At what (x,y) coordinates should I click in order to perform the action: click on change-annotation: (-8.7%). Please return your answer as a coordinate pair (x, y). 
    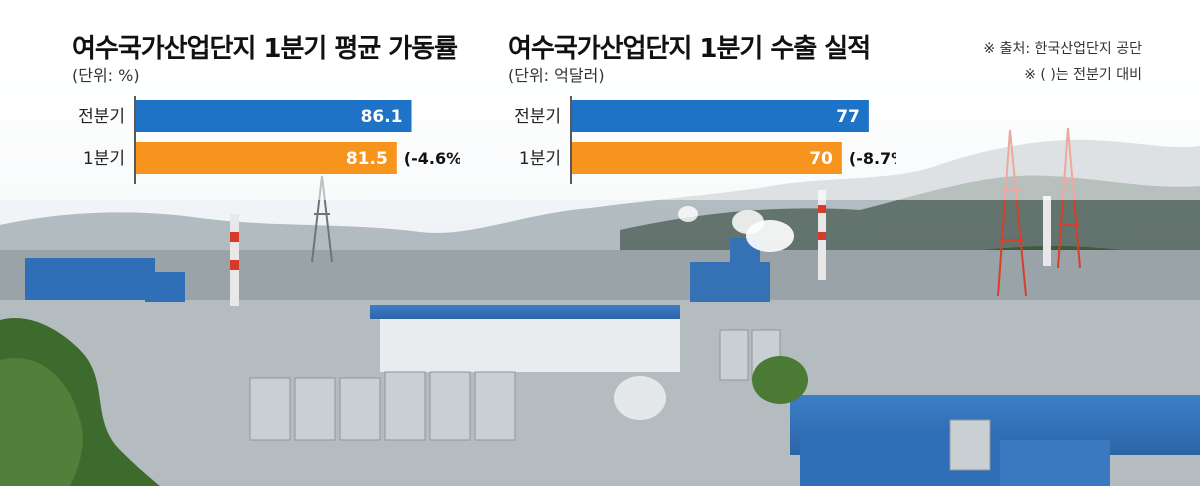
    Looking at the image, I should click on (872, 158).